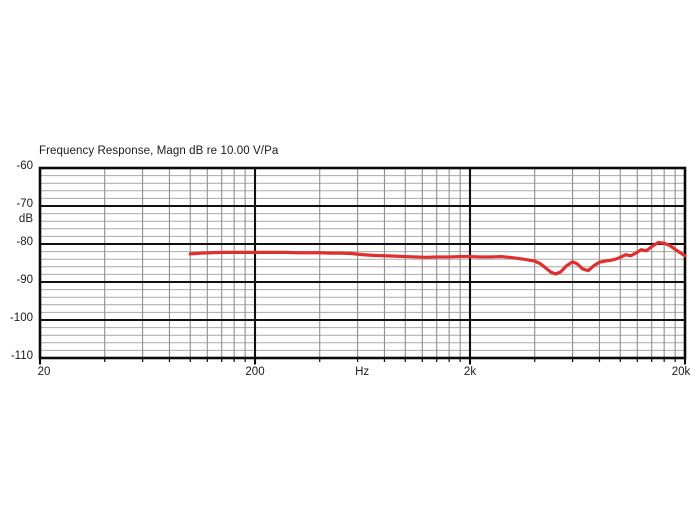  I want to click on x-axis-tick-label: 200, so click(255, 372).